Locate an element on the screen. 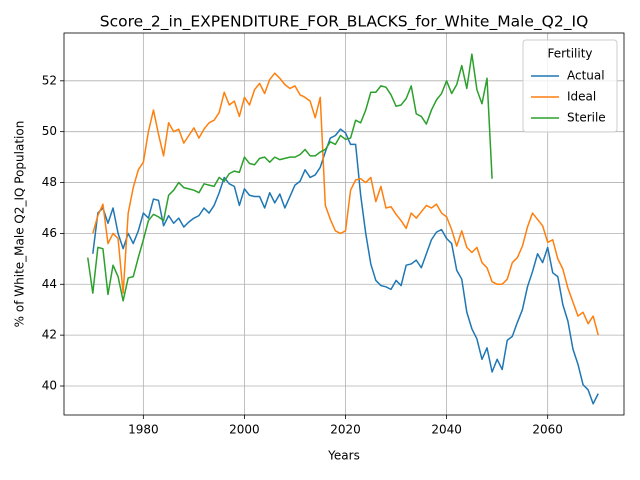 This screenshot has width=640, height=480. y-tick-label: 46 is located at coordinates (49, 233).